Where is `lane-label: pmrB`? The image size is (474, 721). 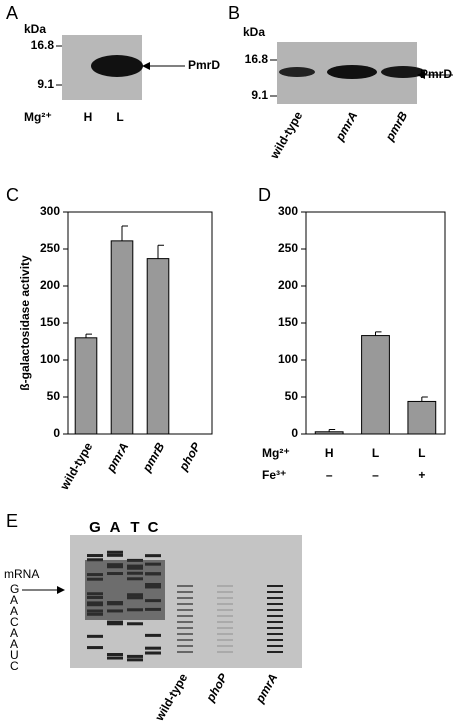
lane-label: pmrB is located at coordinates (396, 126).